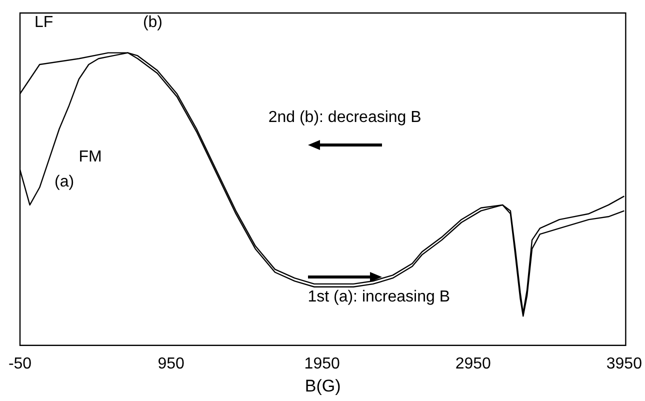 The height and width of the screenshot is (401, 645). I want to click on annotation: 2nd (b): decreasing B, so click(345, 117).